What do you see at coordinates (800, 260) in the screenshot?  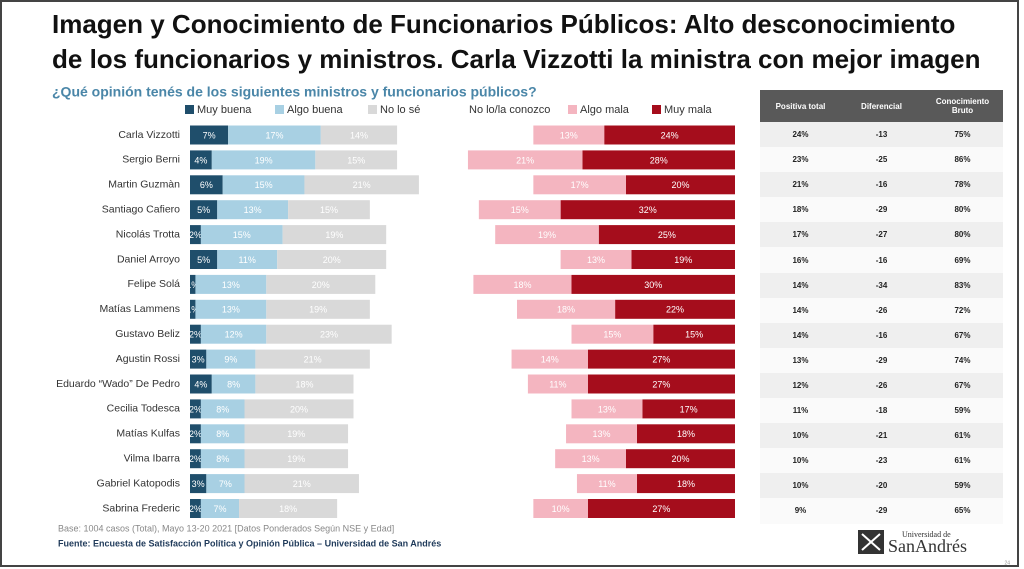 I see `table-cell: 16%` at bounding box center [800, 260].